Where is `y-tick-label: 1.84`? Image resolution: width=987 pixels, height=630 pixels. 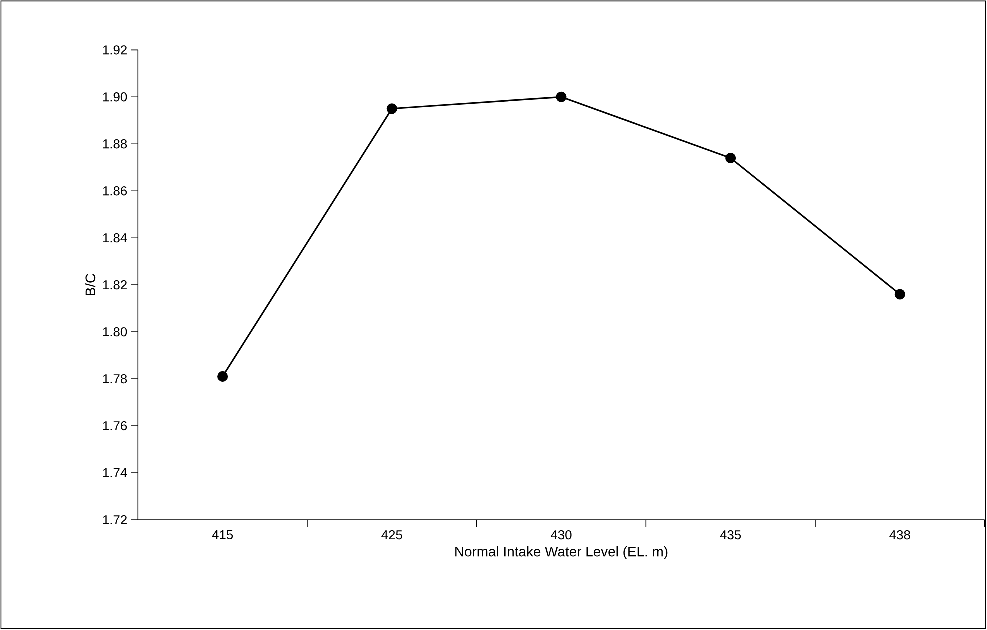 y-tick-label: 1.84 is located at coordinates (115, 238).